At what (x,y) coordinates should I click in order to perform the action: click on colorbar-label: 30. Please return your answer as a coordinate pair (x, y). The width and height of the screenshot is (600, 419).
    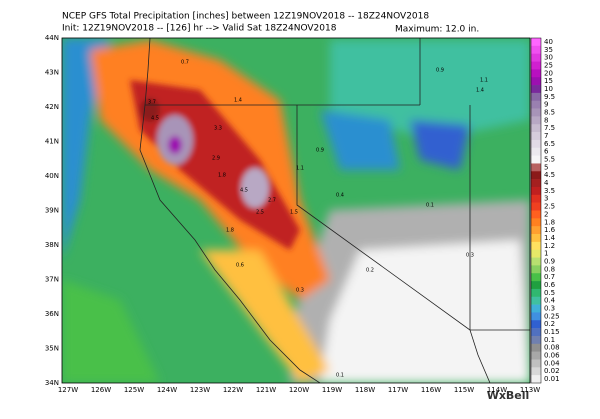
    Looking at the image, I should click on (548, 58).